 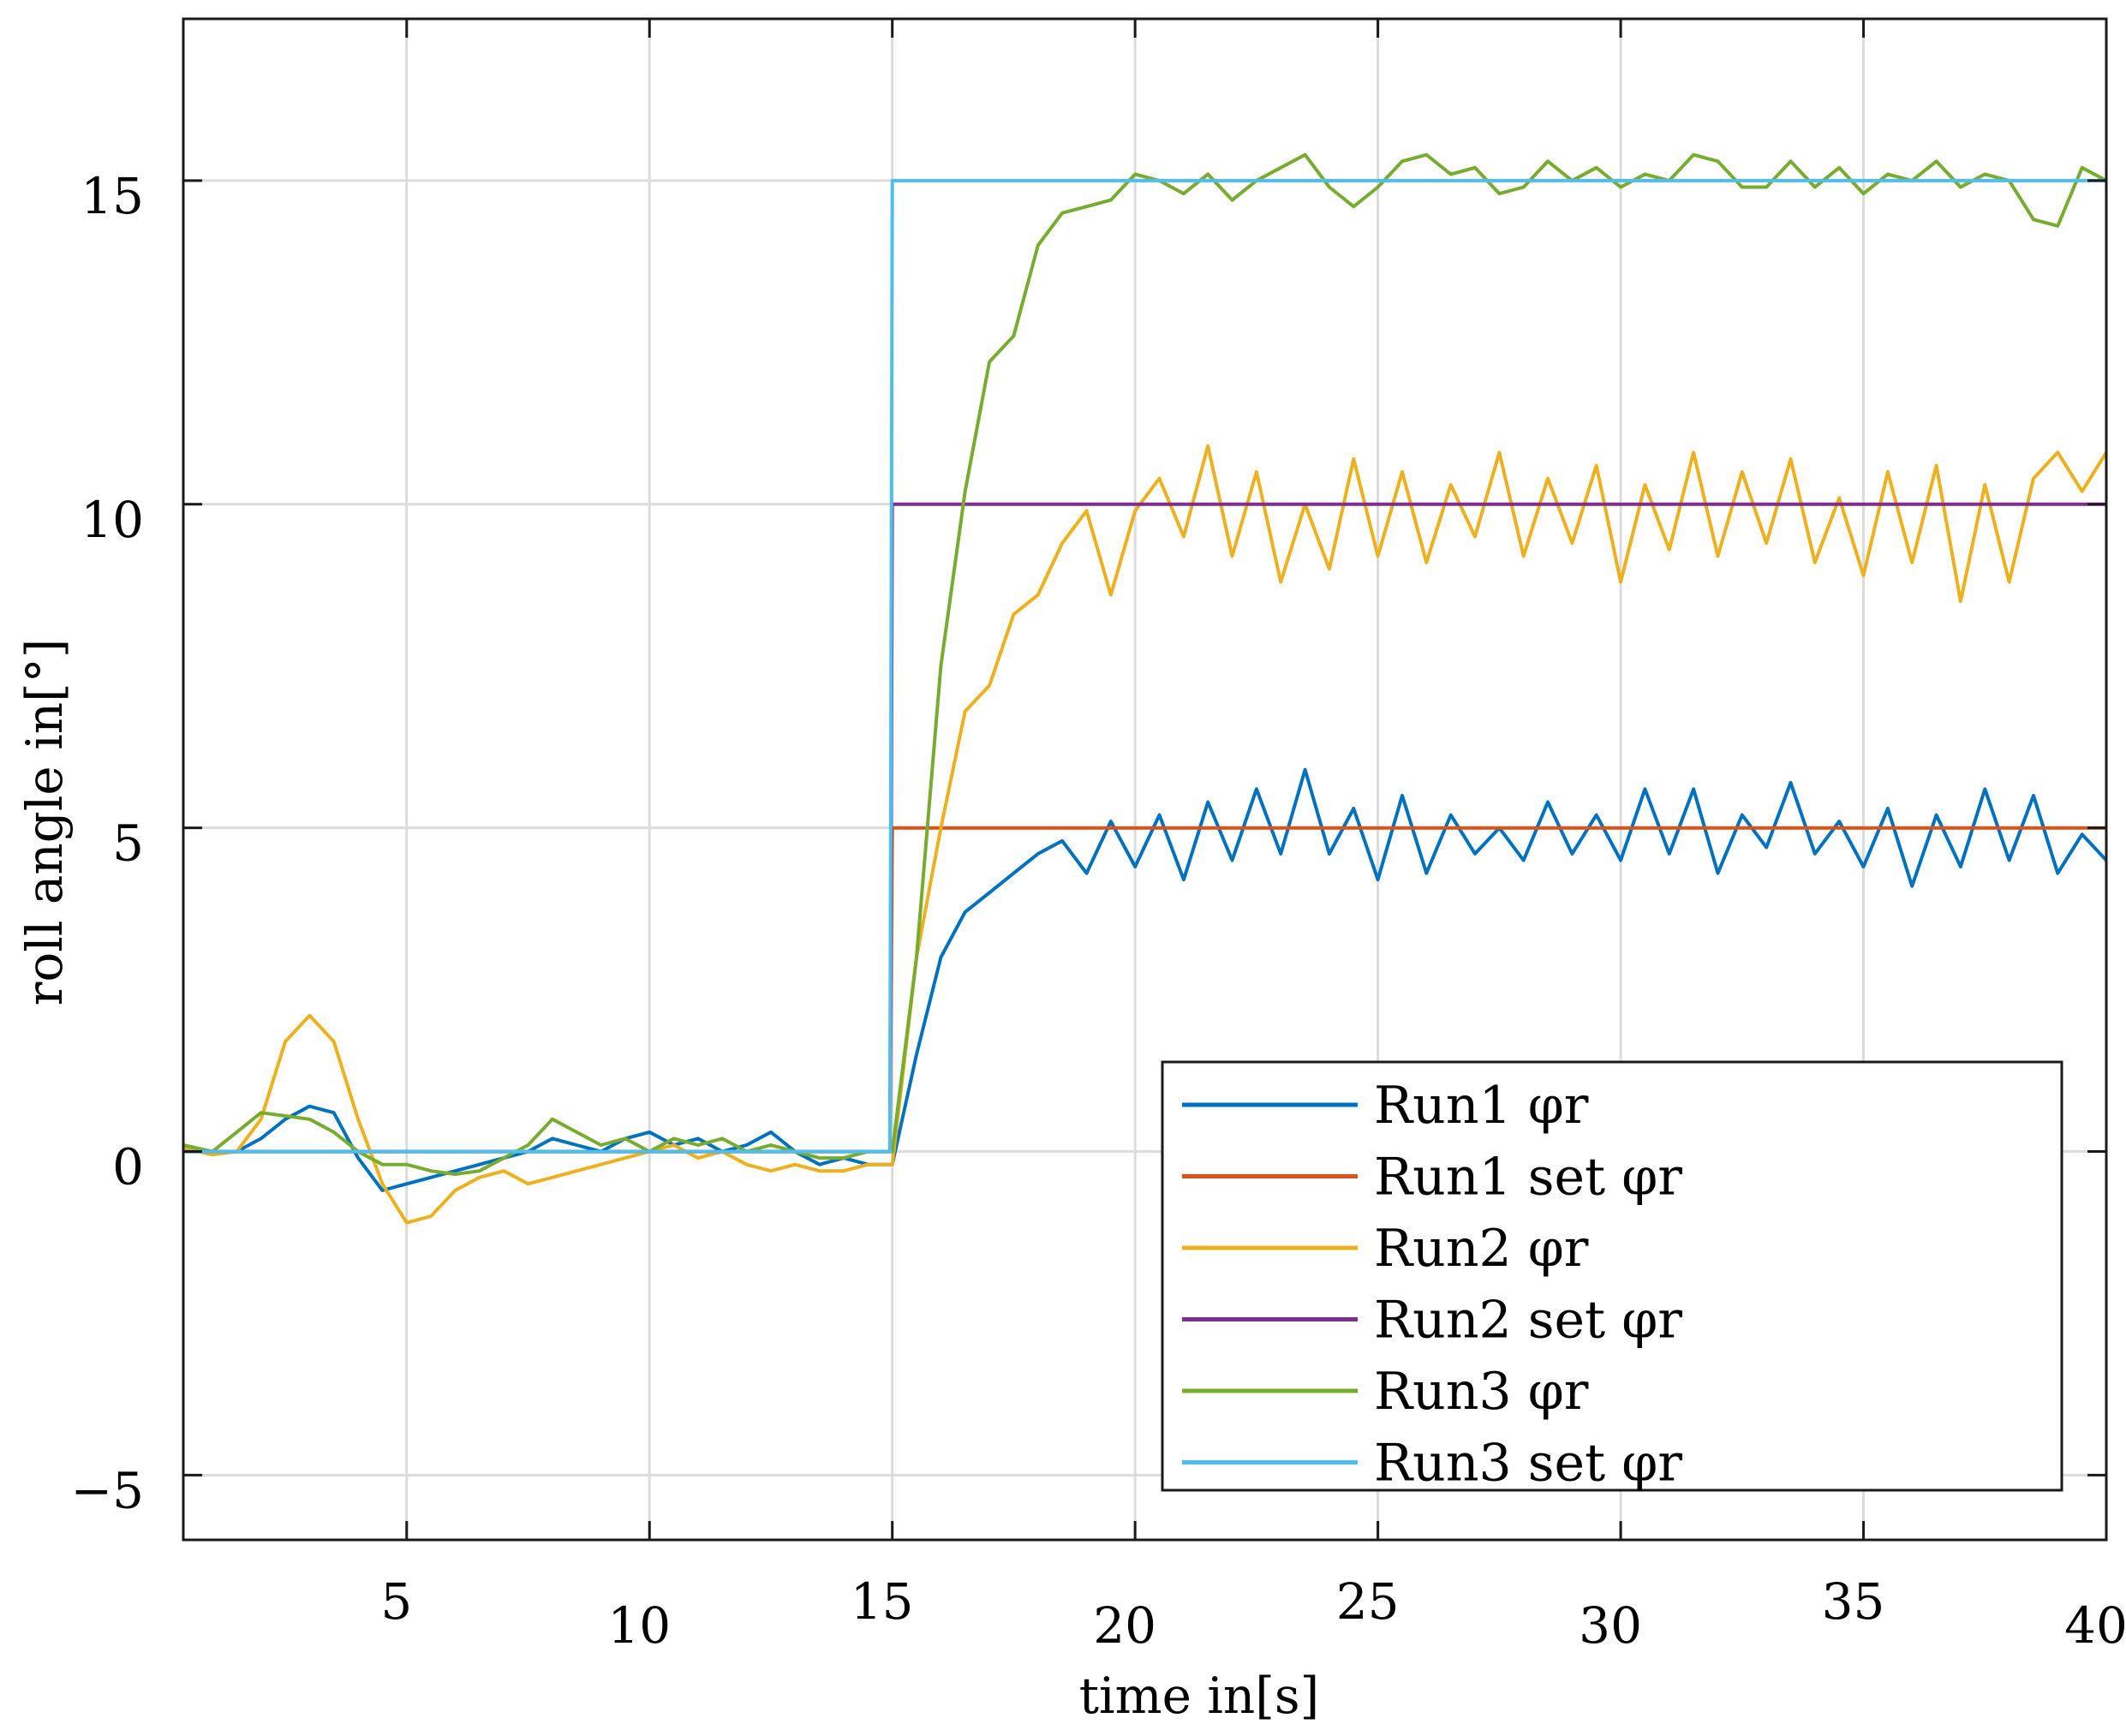 What do you see at coordinates (108, 1490) in the screenshot?
I see `y-tick-label: −5` at bounding box center [108, 1490].